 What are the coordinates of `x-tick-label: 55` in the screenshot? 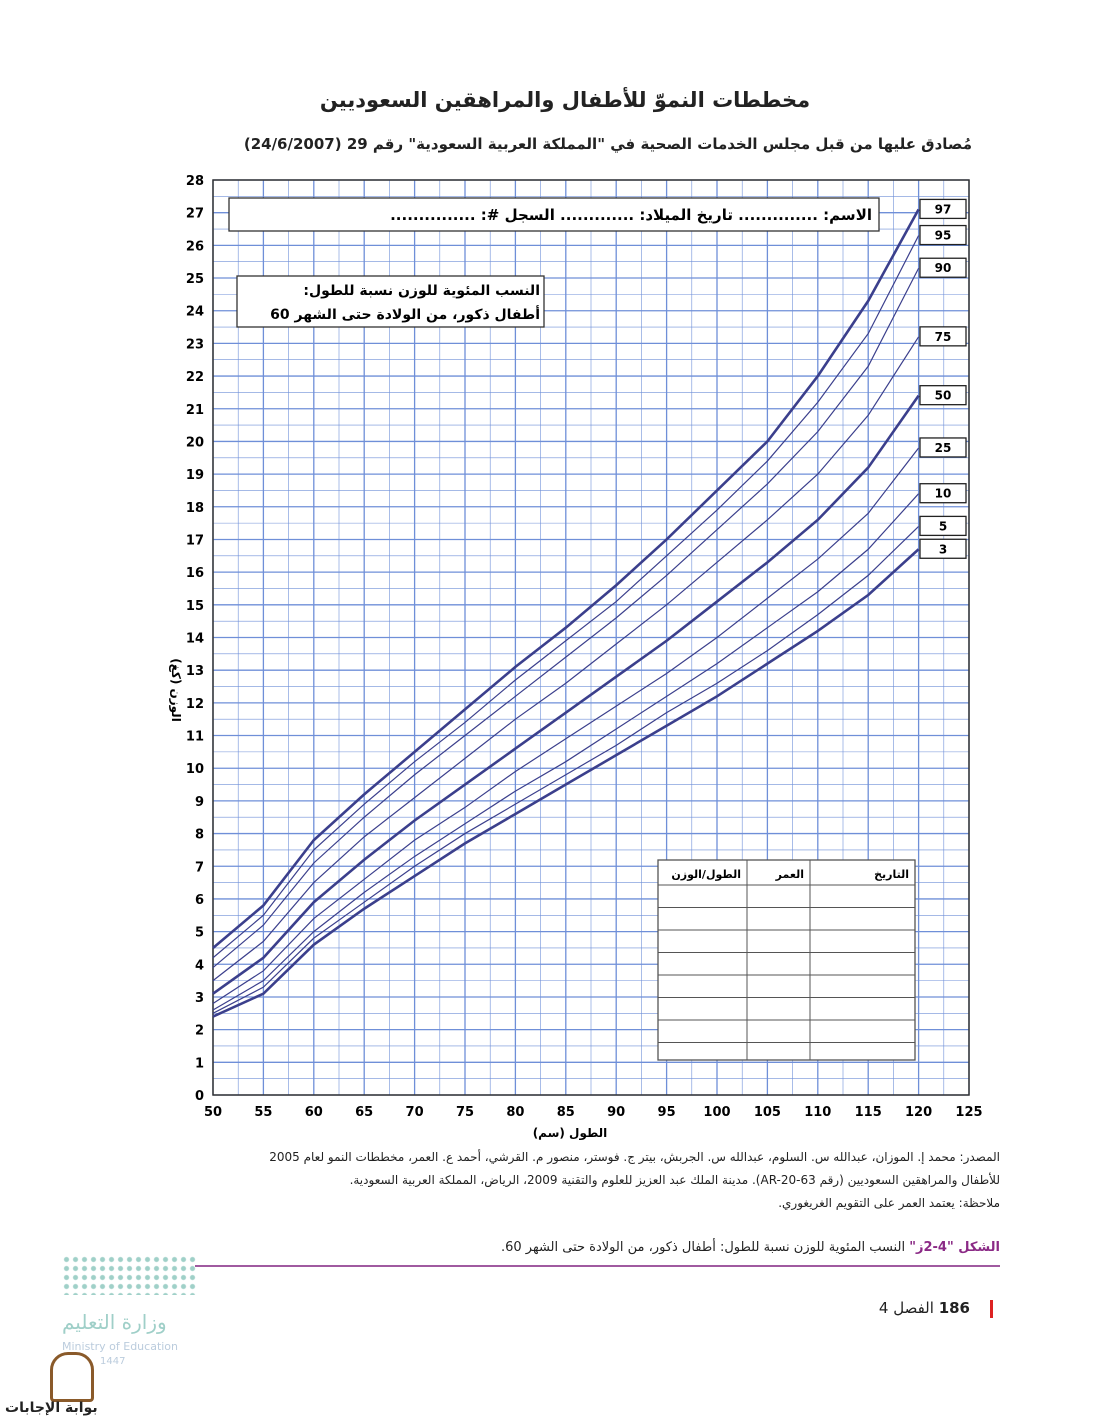 It's located at (263, 1112).